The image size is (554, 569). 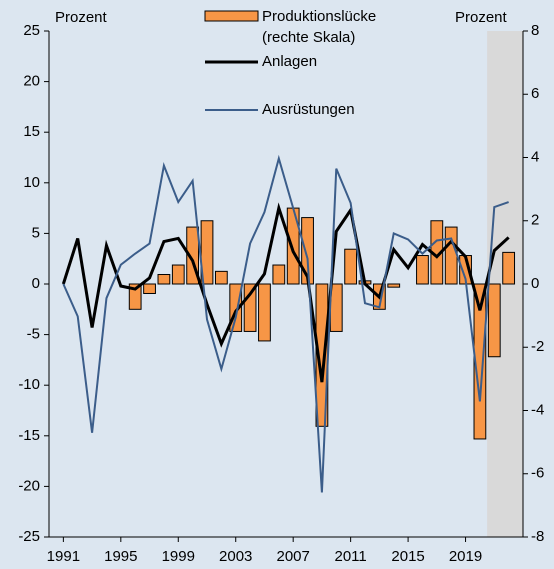 What do you see at coordinates (481, 17) in the screenshot?
I see `y2-axis-label: Prozent` at bounding box center [481, 17].